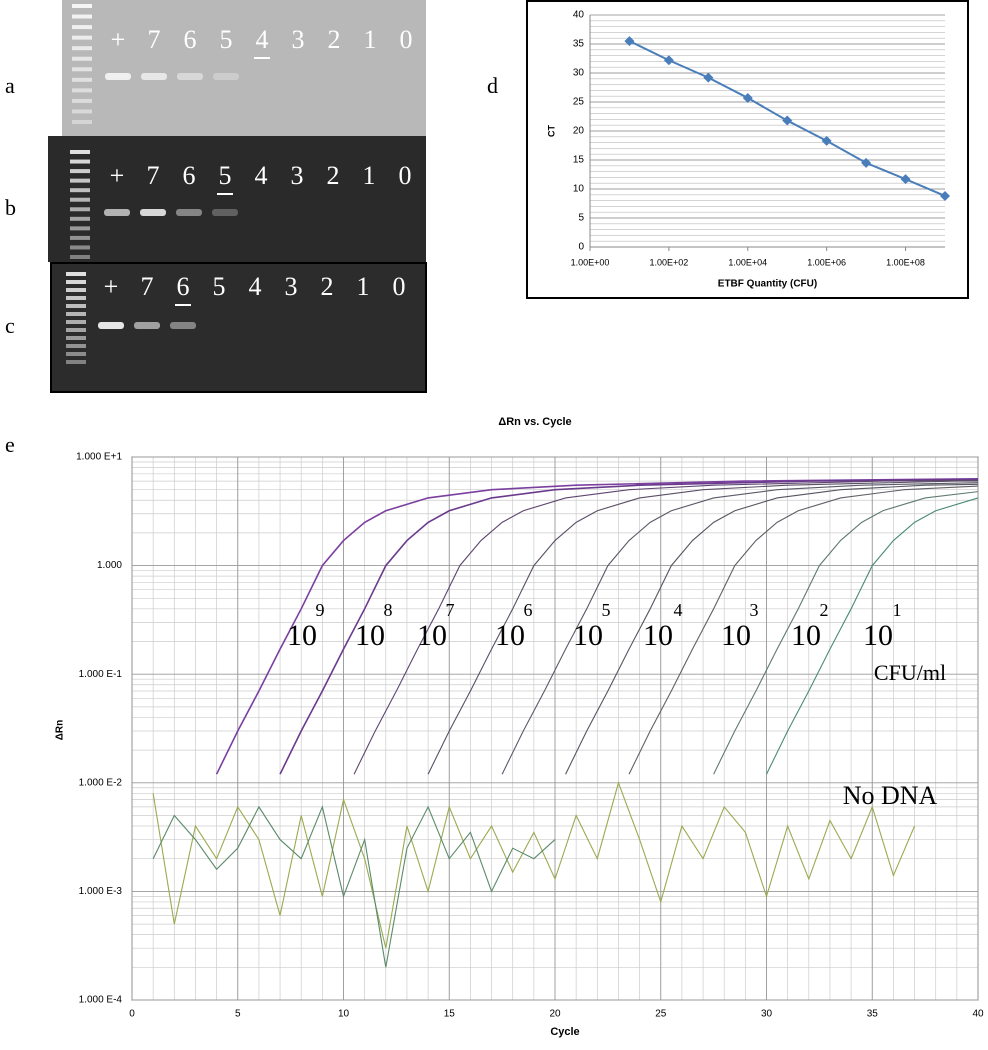  What do you see at coordinates (590, 262) in the screenshot?
I see `x-tick-label: 1.00E+00` at bounding box center [590, 262].